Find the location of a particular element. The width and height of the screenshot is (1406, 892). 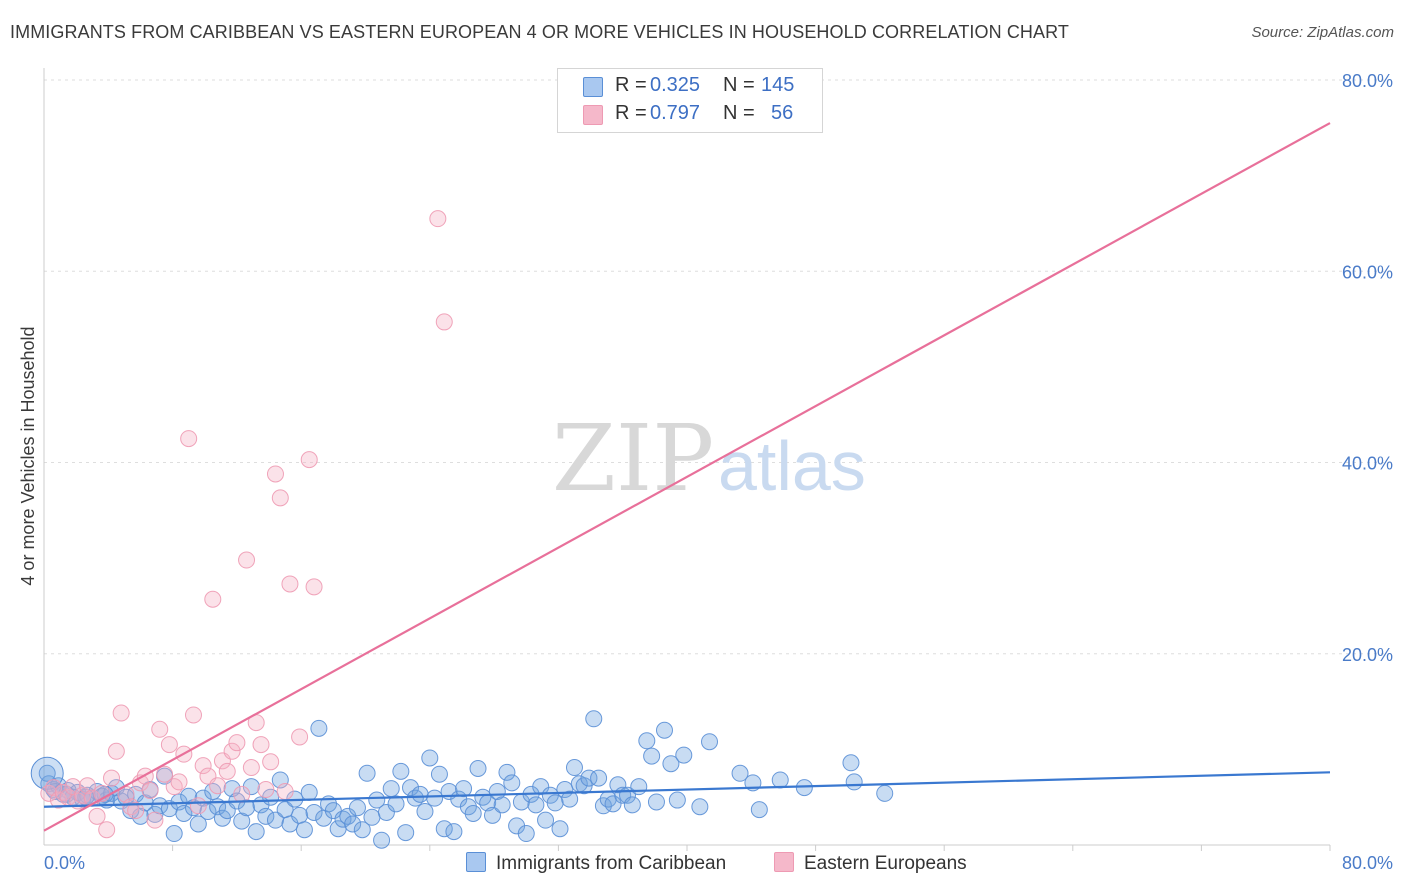

legend-n-value: 56 is located at coordinates (782, 113).